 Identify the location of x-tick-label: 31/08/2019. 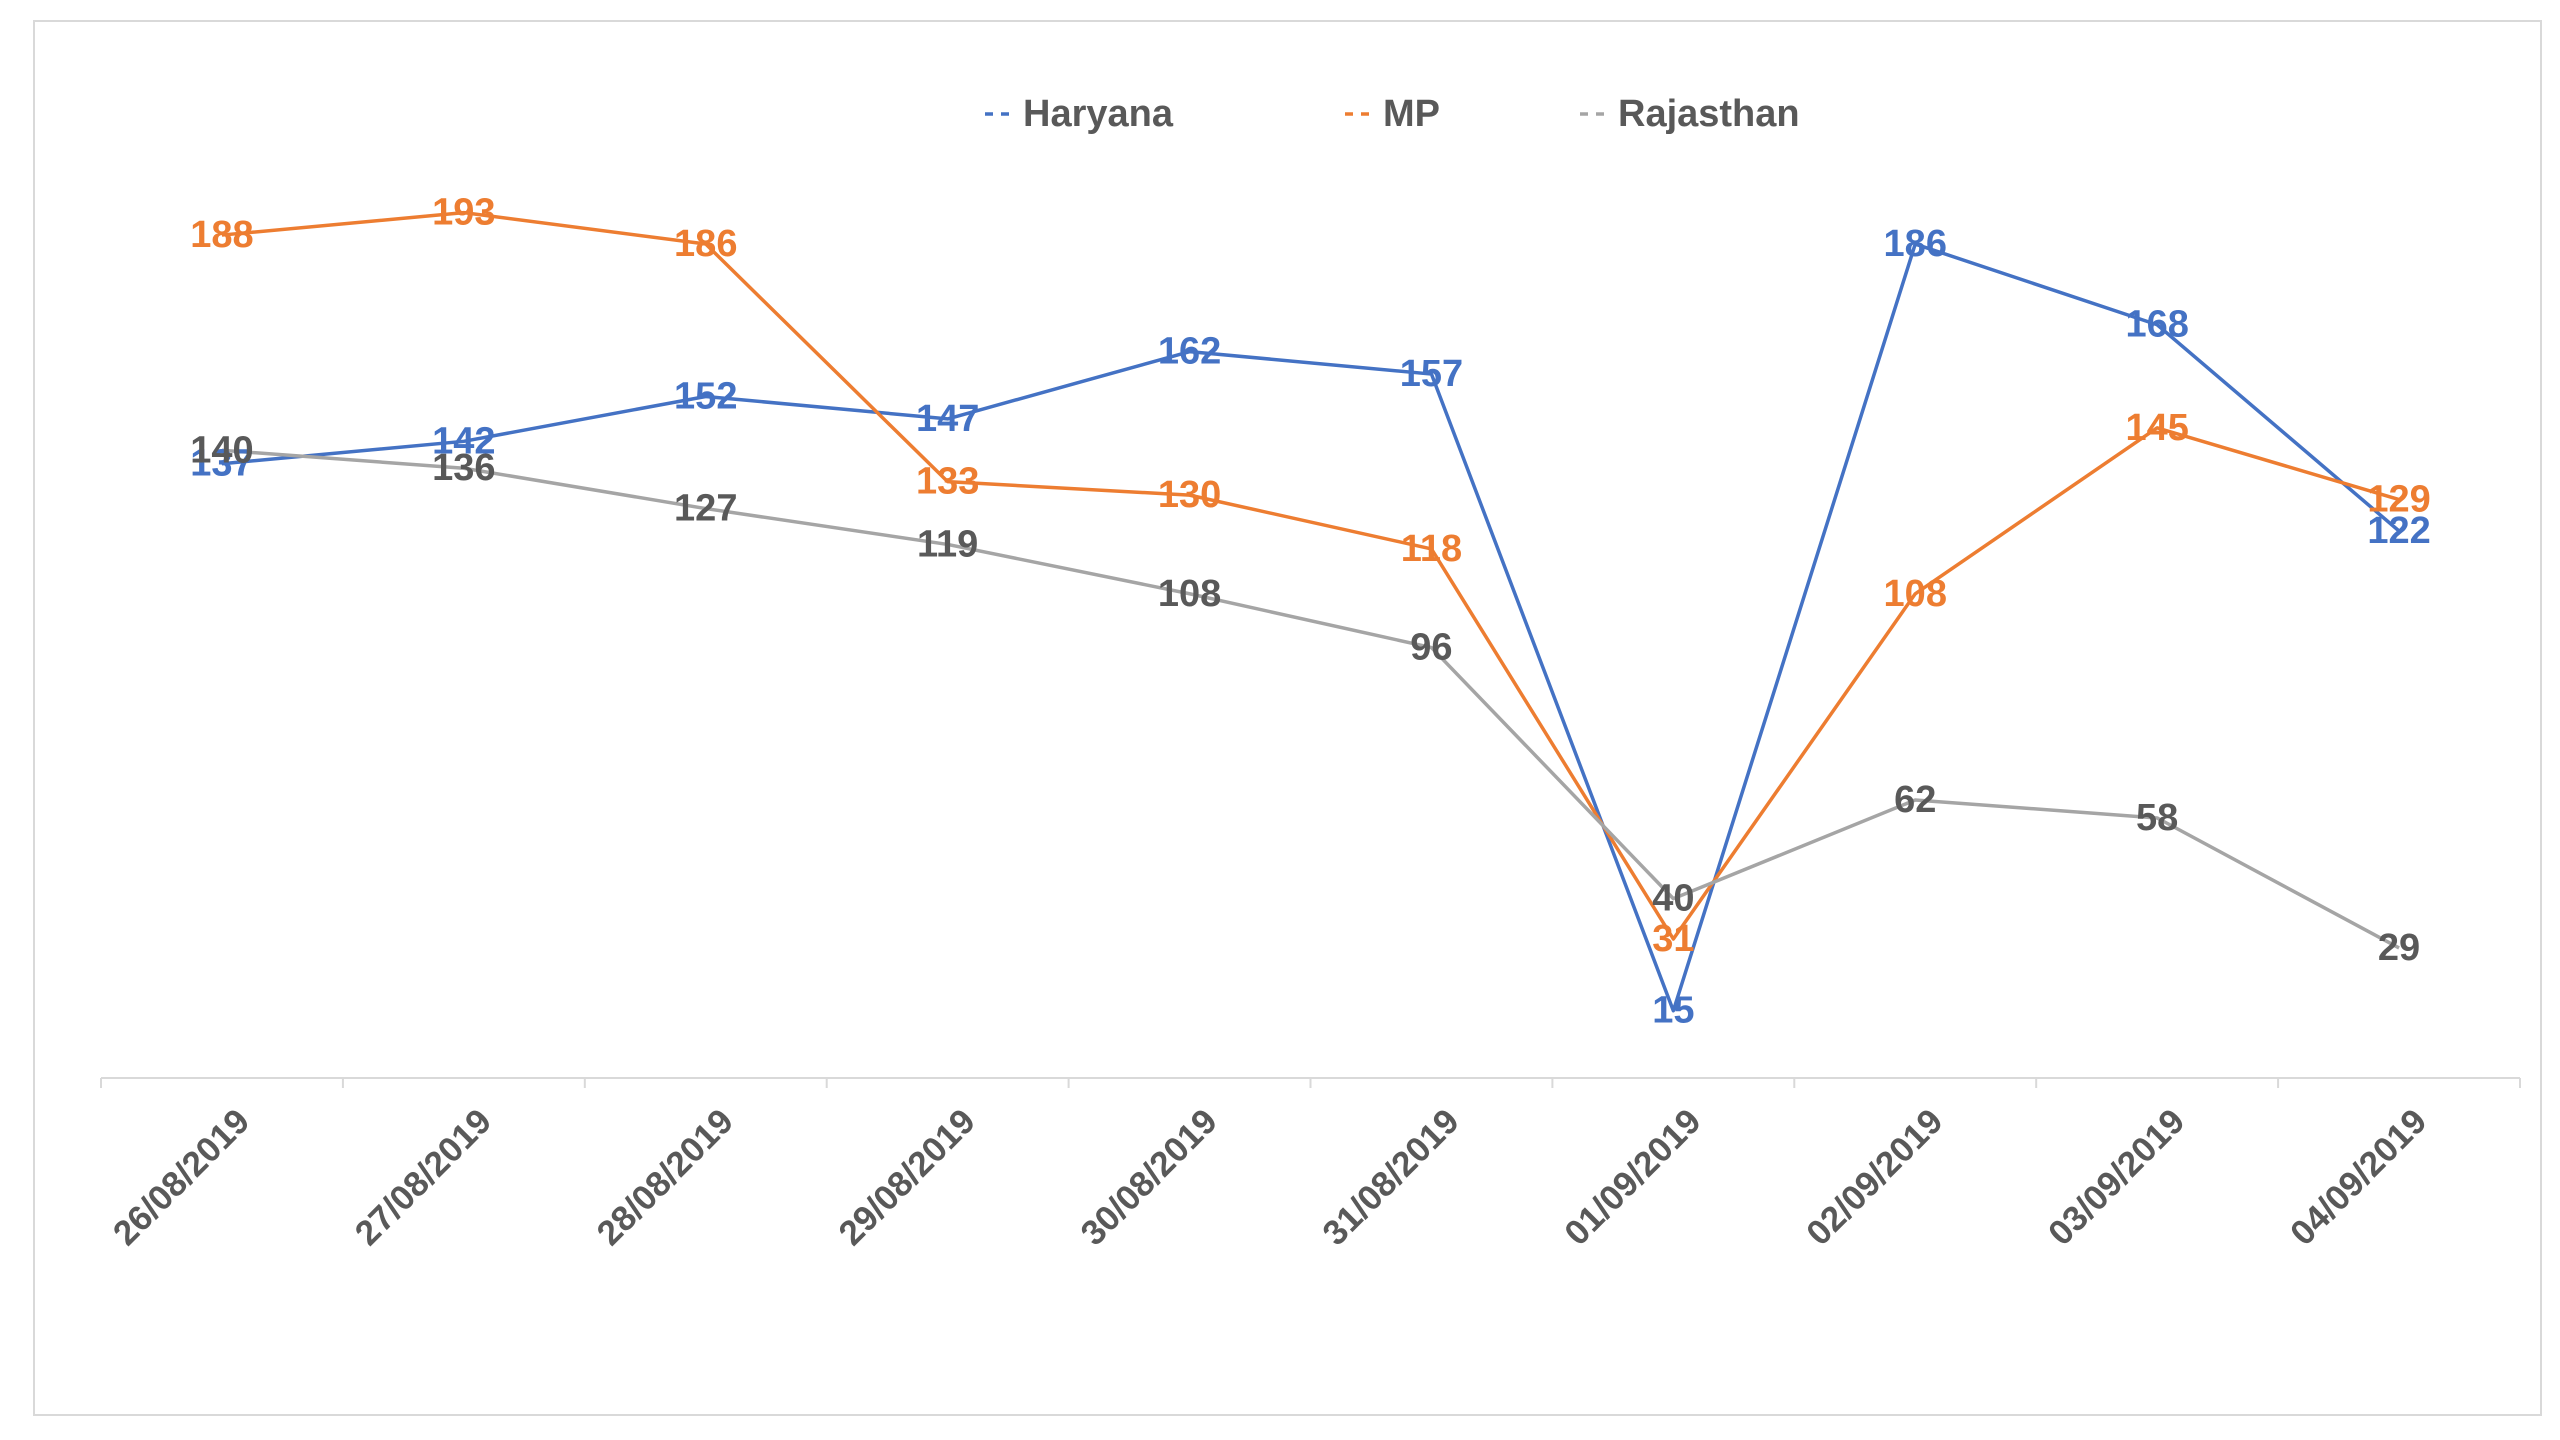
(1390, 1177).